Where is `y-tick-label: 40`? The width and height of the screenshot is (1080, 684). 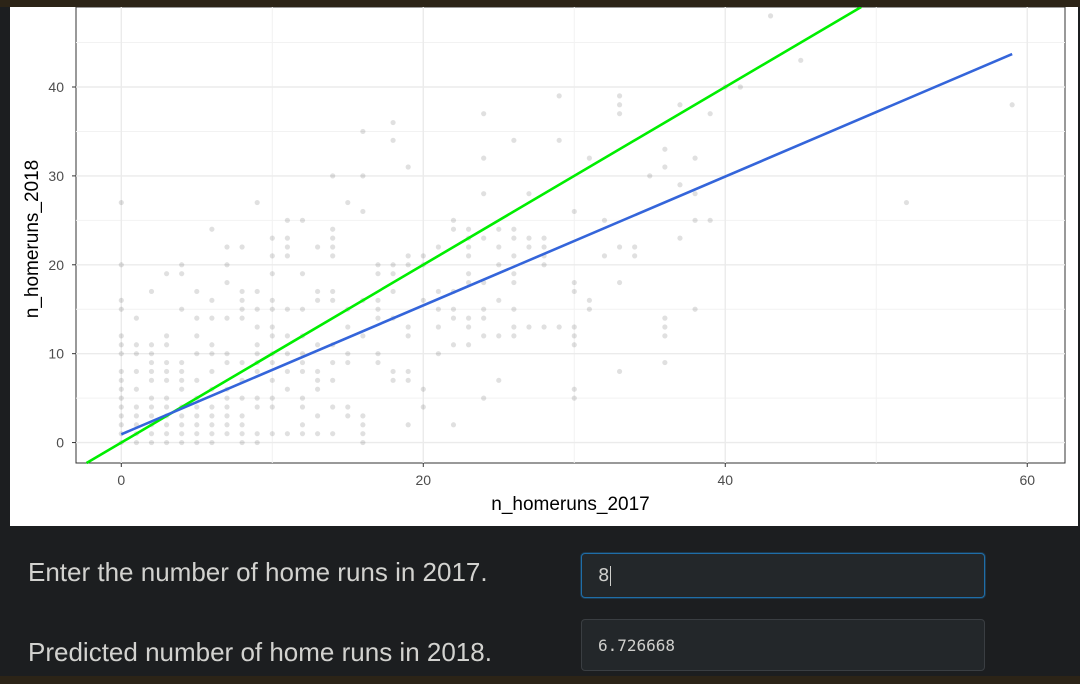
y-tick-label: 40 is located at coordinates (56, 87).